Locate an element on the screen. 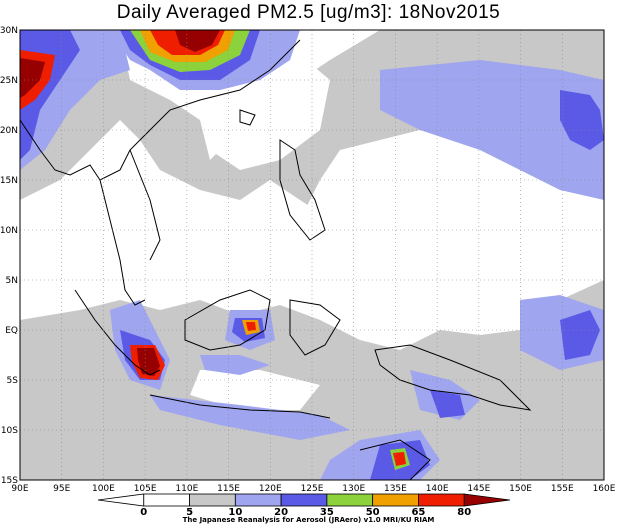 The image size is (617, 529). lat-tick-label: EQ is located at coordinates (11, 331).